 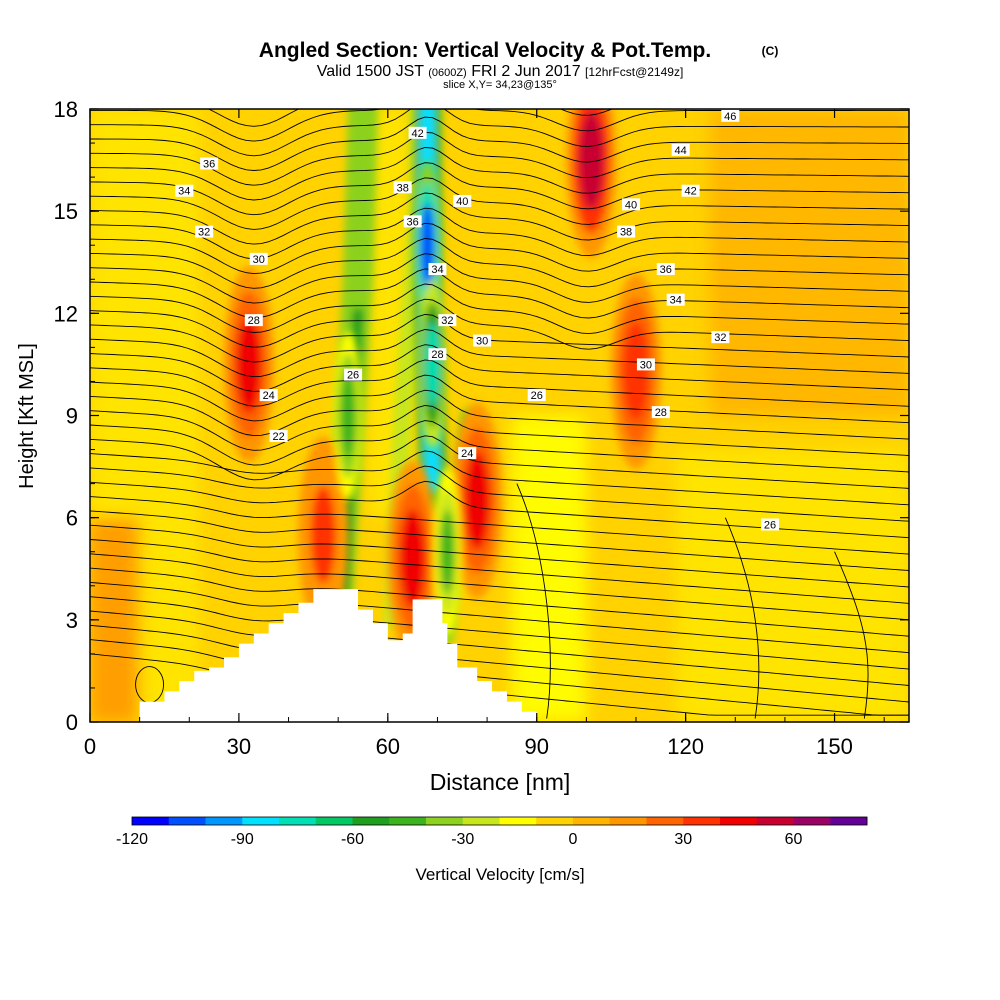 I want to click on colorbar-tick-label: 60, so click(x=794, y=839).